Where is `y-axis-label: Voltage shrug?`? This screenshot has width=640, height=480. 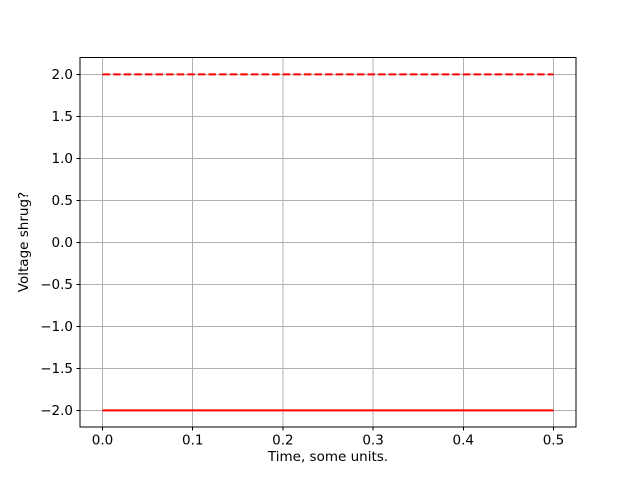 y-axis-label: Voltage shrug? is located at coordinates (24, 242).